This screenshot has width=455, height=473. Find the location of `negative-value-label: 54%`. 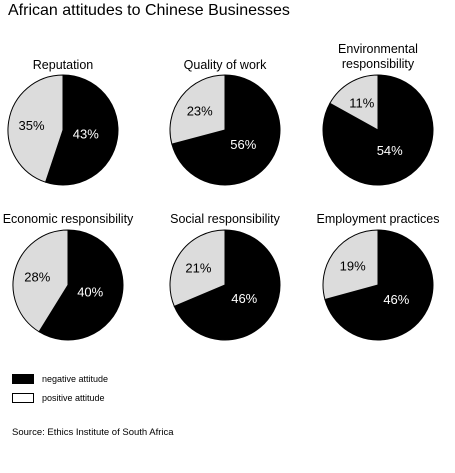

negative-value-label: 54% is located at coordinates (390, 150).